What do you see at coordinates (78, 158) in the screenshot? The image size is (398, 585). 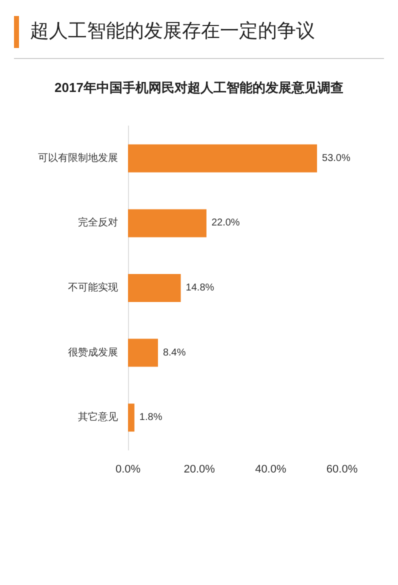 I see `y-tick-label: 可以有限制地发展` at bounding box center [78, 158].